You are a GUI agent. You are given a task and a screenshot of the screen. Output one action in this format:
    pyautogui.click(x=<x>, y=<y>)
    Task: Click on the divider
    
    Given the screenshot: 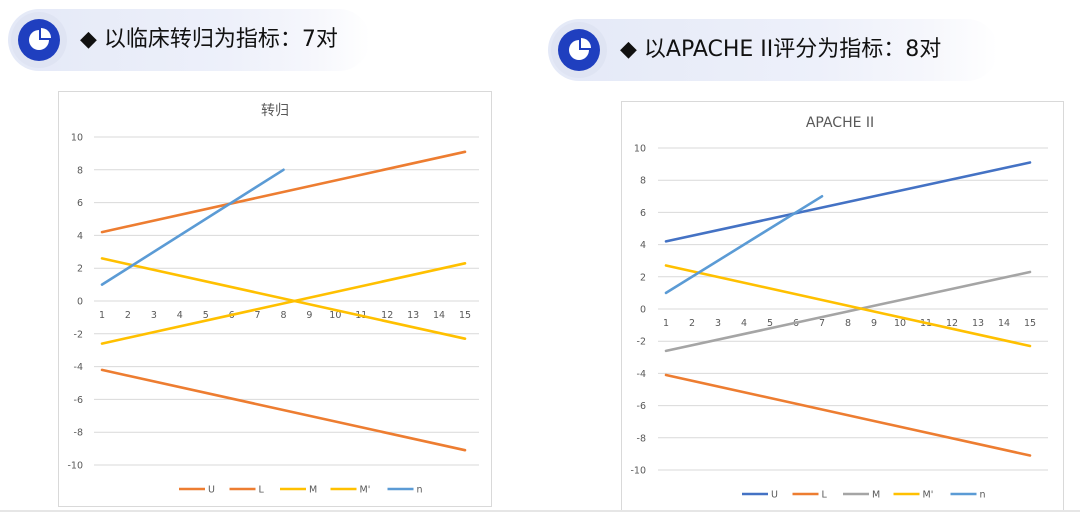 What is the action you would take?
    pyautogui.click(x=540, y=511)
    